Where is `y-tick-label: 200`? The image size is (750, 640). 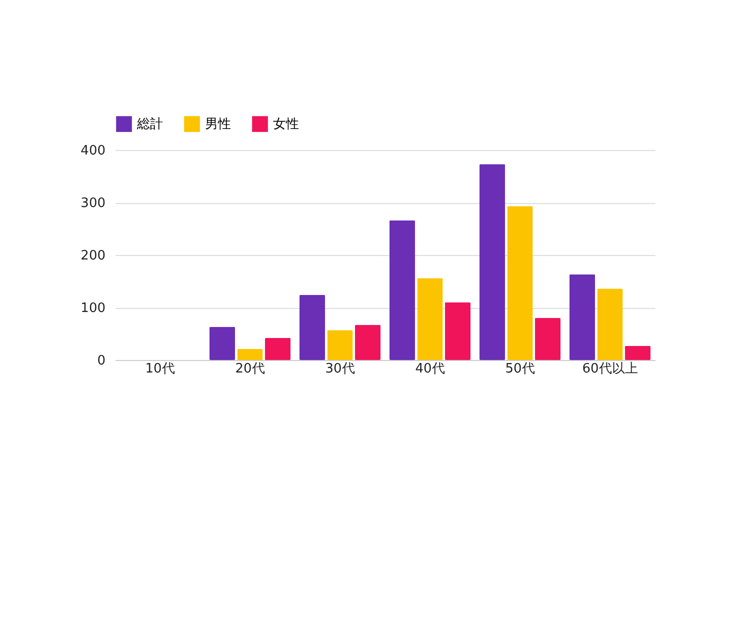
y-tick-label: 200 is located at coordinates (93, 256).